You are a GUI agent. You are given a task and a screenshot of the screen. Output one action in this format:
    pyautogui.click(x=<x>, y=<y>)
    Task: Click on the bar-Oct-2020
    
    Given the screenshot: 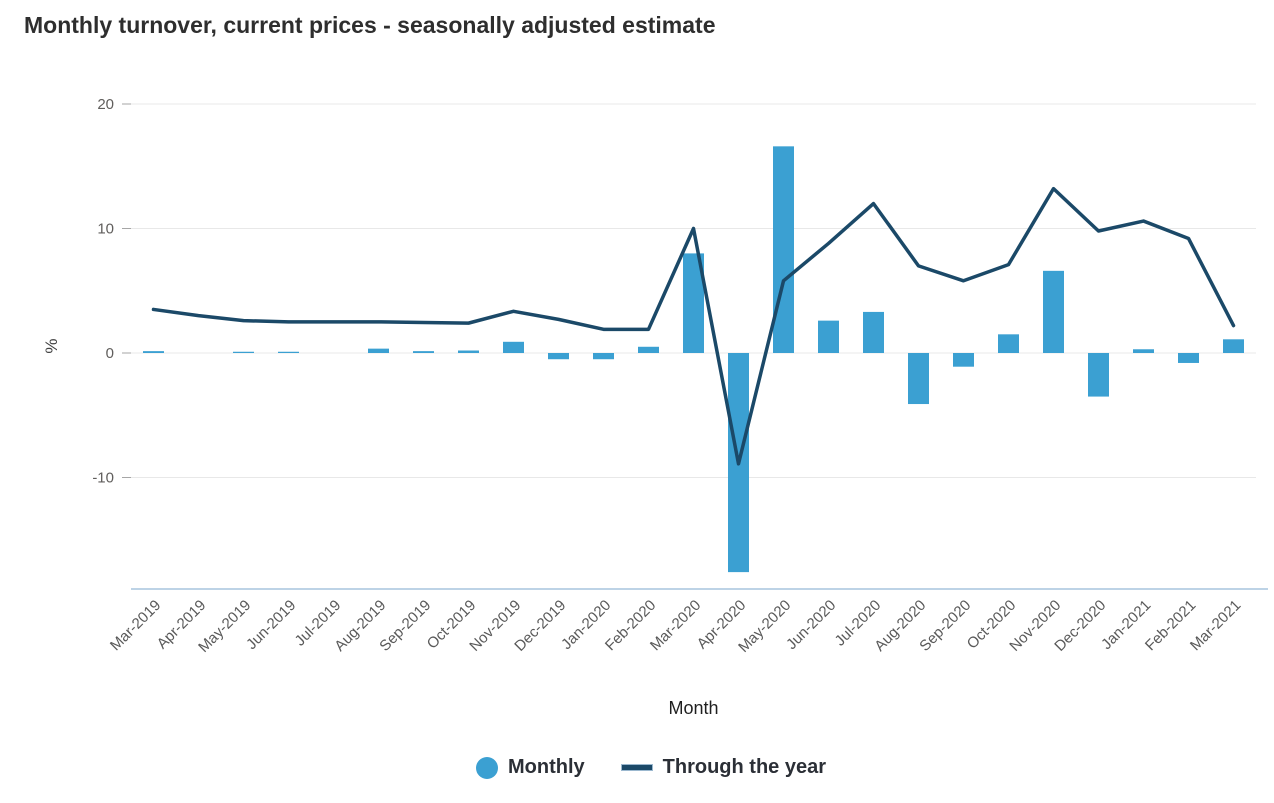 What is the action you would take?
    pyautogui.click(x=1008, y=343)
    